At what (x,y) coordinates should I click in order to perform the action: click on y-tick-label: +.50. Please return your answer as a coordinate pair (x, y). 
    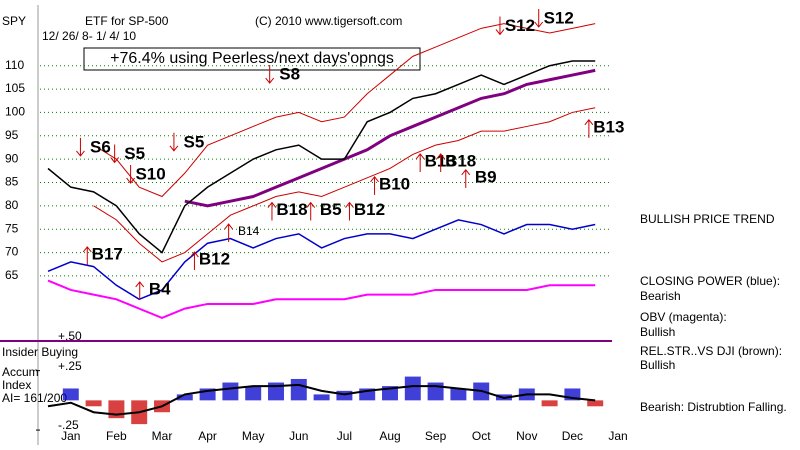
    Looking at the image, I should click on (70, 336).